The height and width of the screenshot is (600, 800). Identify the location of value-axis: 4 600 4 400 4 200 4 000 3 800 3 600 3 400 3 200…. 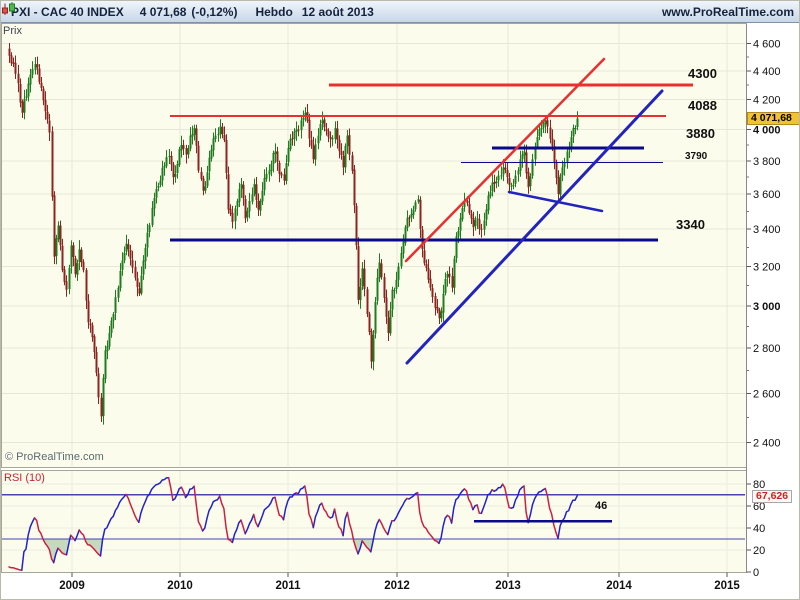
(763, 301).